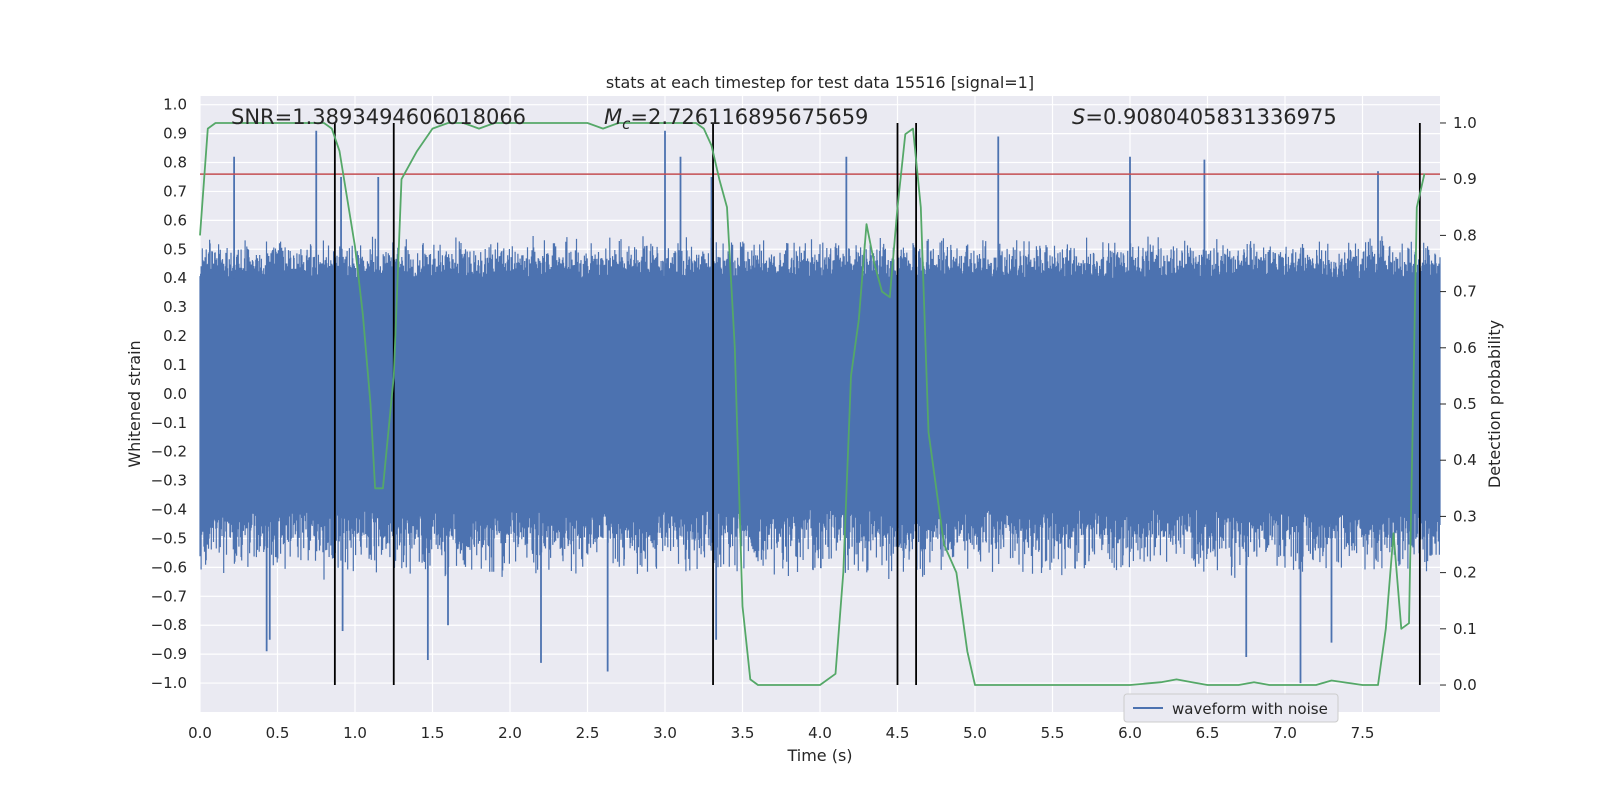 The height and width of the screenshot is (804, 1600). Describe the element at coordinates (1465, 235) in the screenshot. I see `y2-tick-label: 0.8` at that location.